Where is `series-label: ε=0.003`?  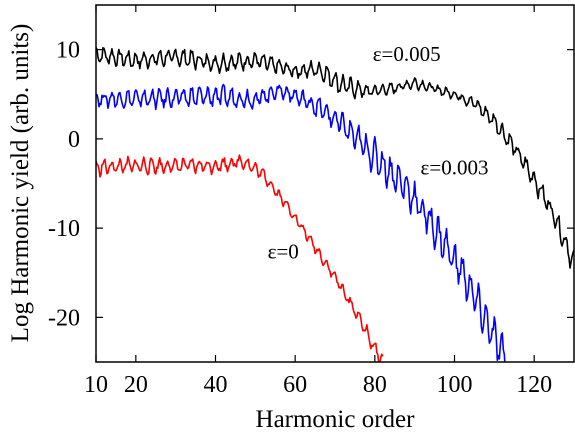 series-label: ε=0.003 is located at coordinates (455, 168).